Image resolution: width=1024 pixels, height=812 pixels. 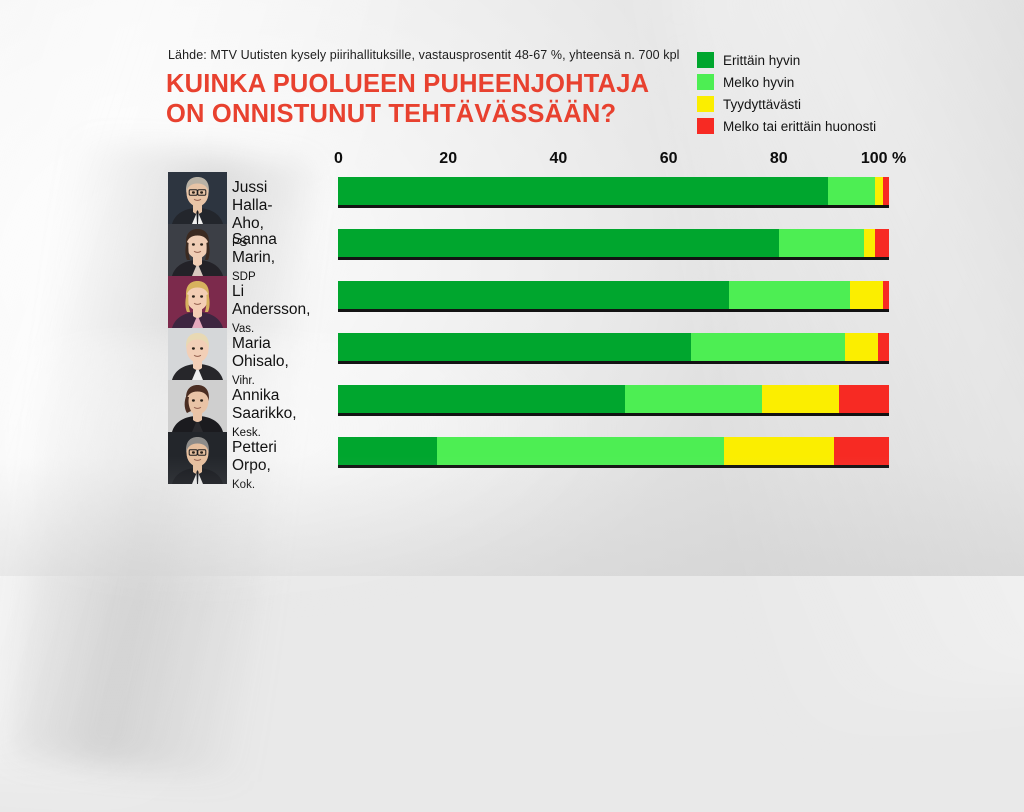 I want to click on x-axis-tick-label: 100 %, so click(x=883, y=158).